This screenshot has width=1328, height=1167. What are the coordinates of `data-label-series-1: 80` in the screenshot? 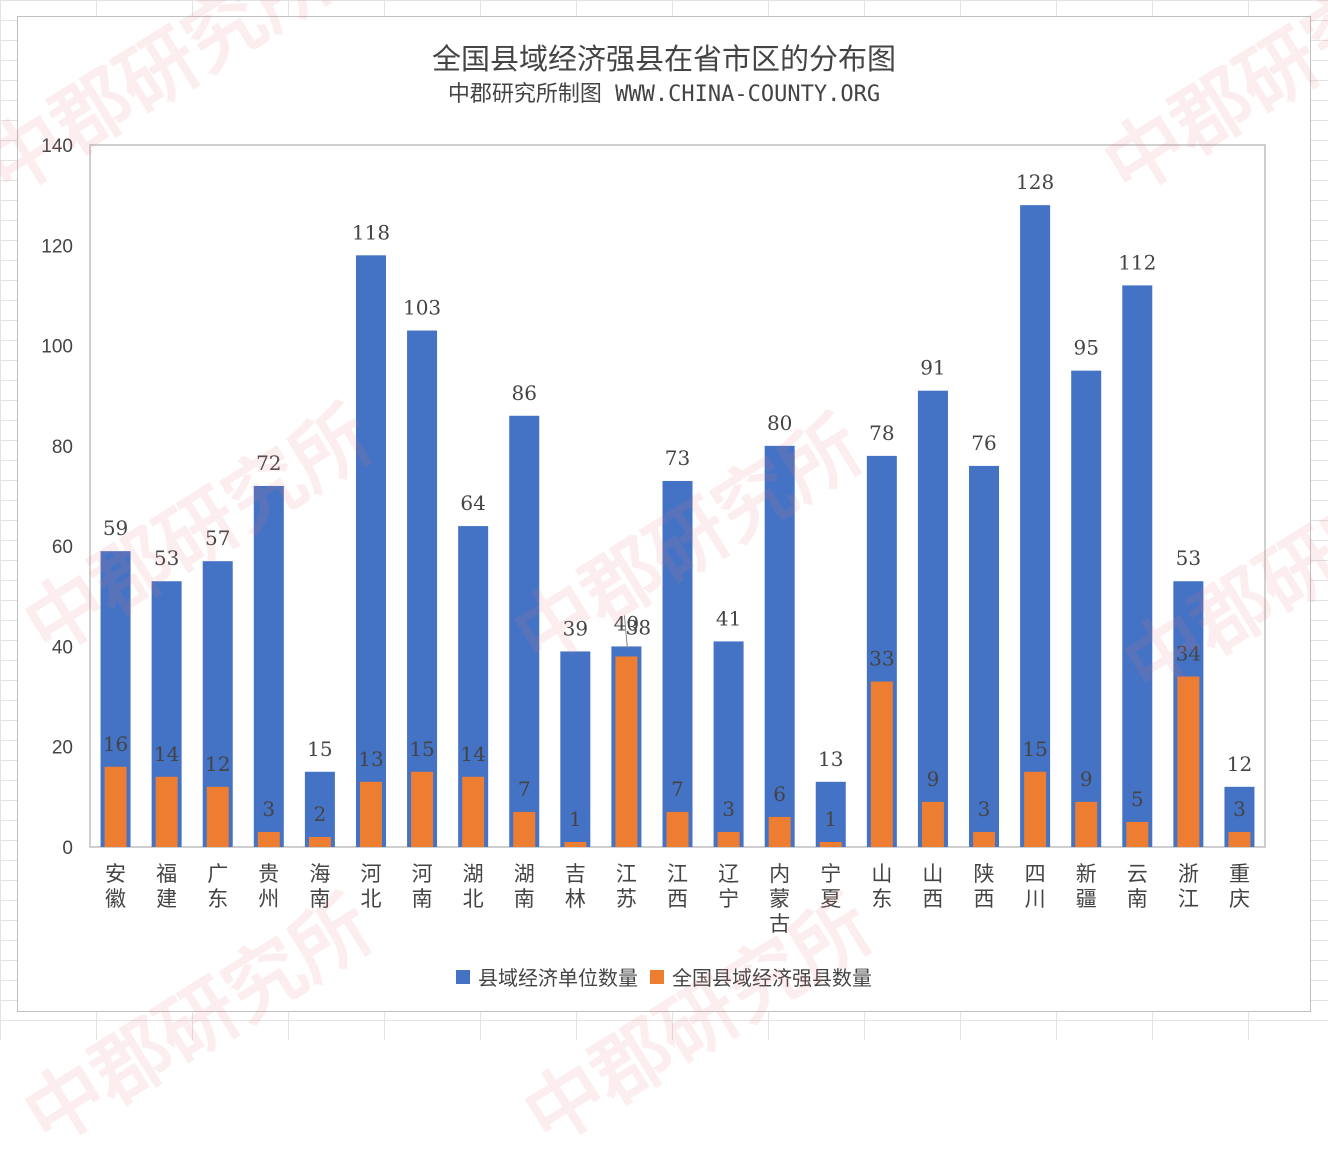 It's located at (779, 423).